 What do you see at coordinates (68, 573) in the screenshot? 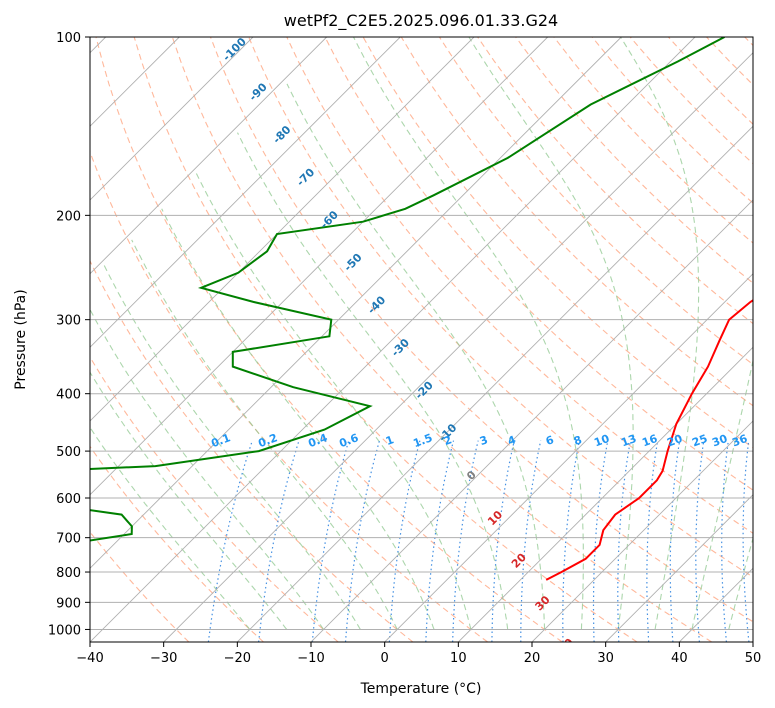
I see `y-tick-label: 800` at bounding box center [68, 573].